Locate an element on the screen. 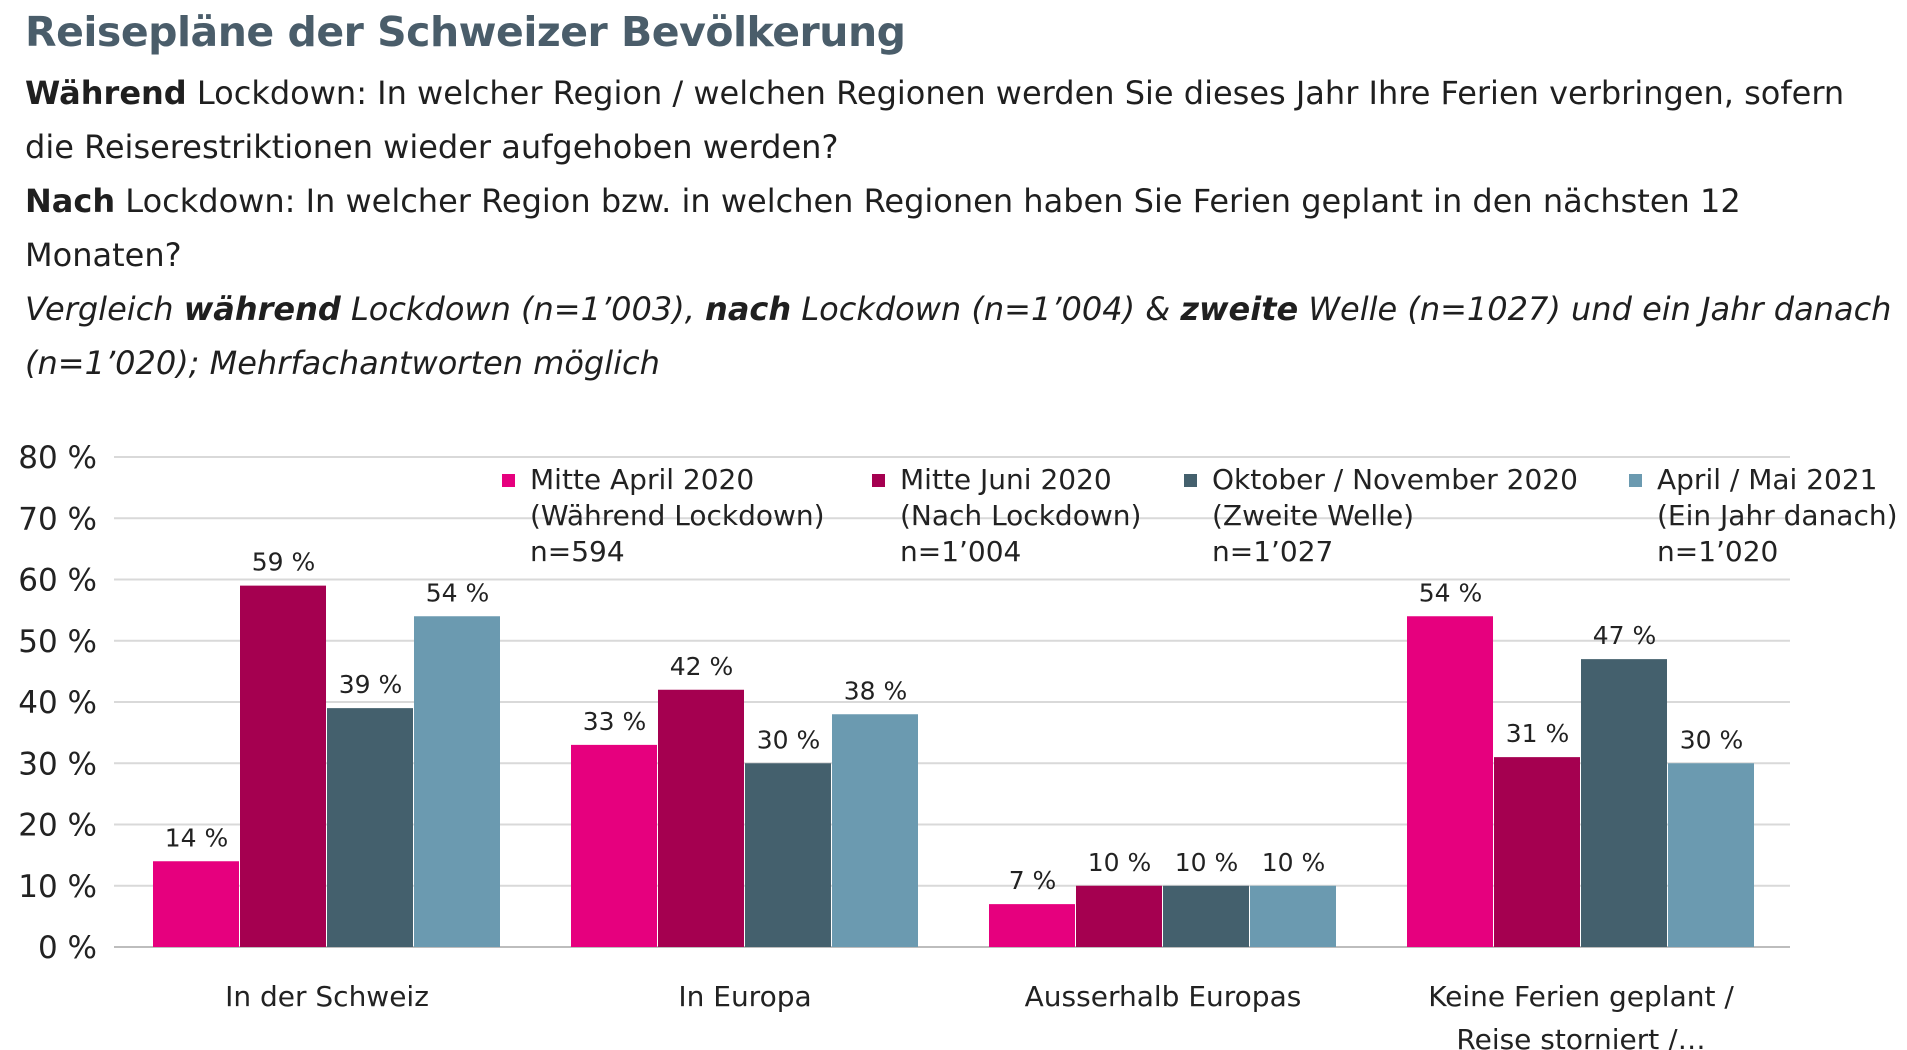 Image resolution: width=1907 pixels, height=1050 pixels. legend-item-juni-2020: Mitte Juni 2020 (Nach Lockdown) n=1’004 is located at coordinates (1006, 516).